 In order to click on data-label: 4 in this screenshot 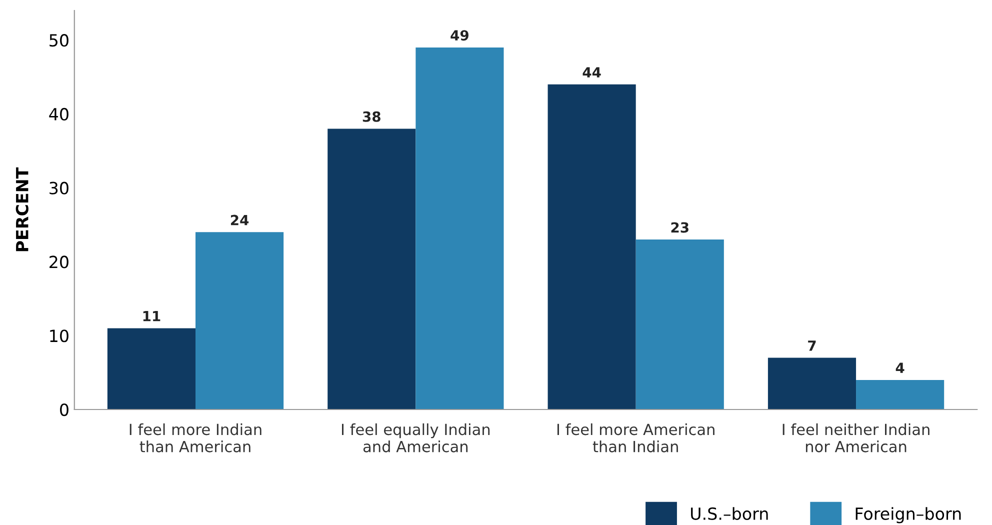, I will do `click(900, 367)`.